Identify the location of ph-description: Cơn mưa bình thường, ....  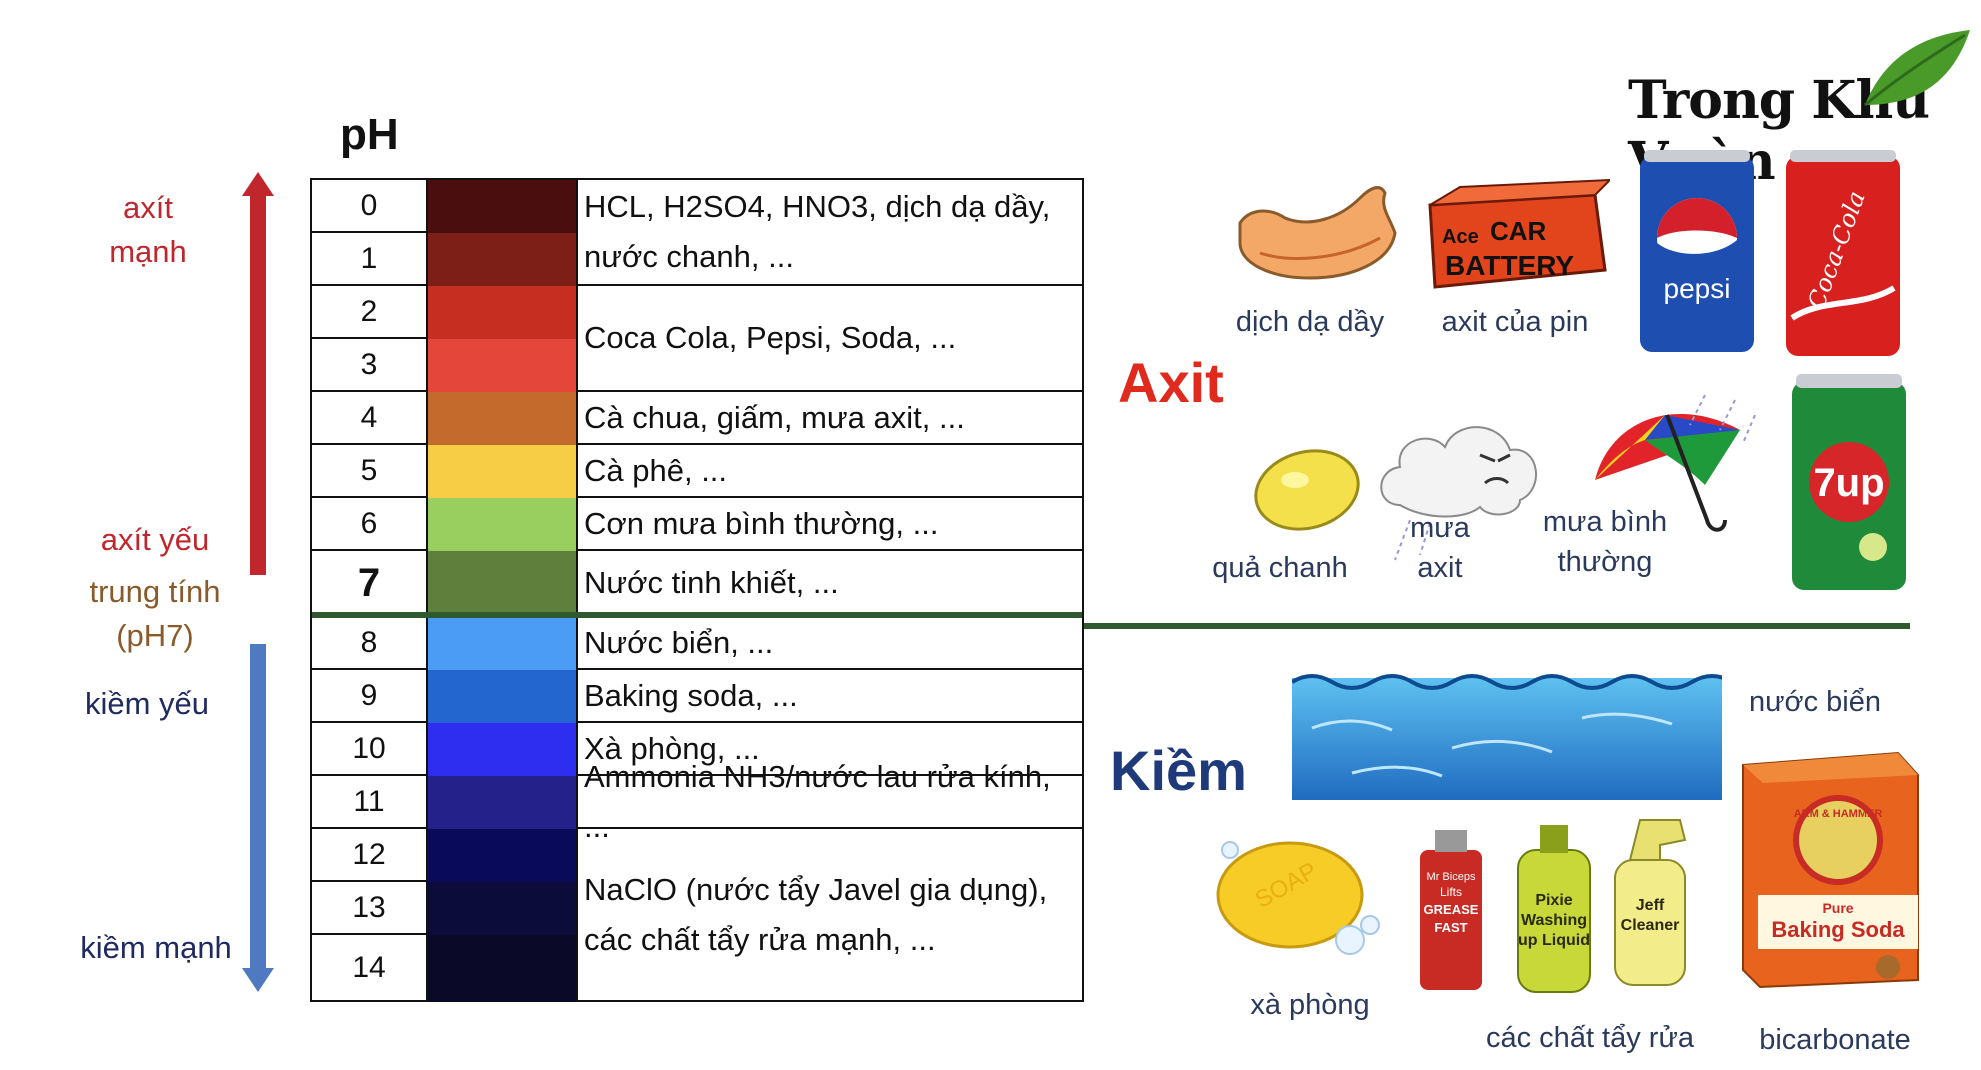
(829, 524).